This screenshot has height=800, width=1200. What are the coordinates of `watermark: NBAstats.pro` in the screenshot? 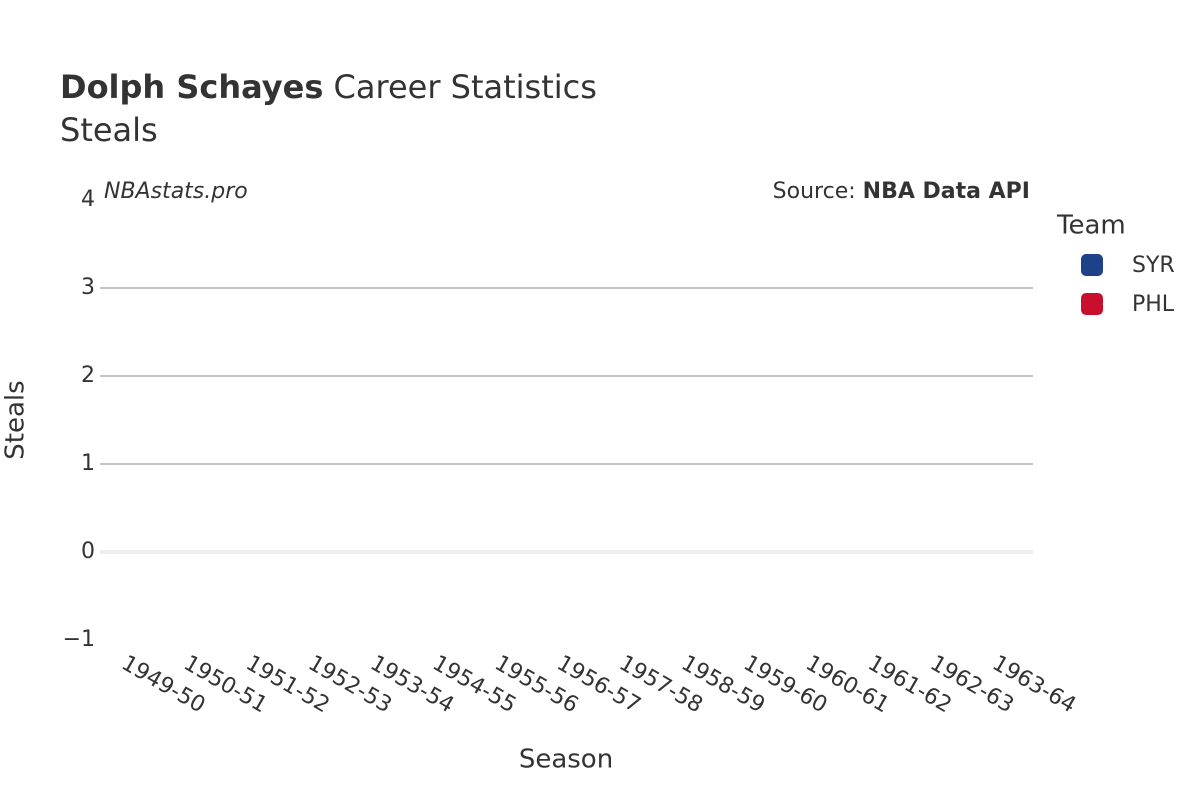 It's located at (176, 191).